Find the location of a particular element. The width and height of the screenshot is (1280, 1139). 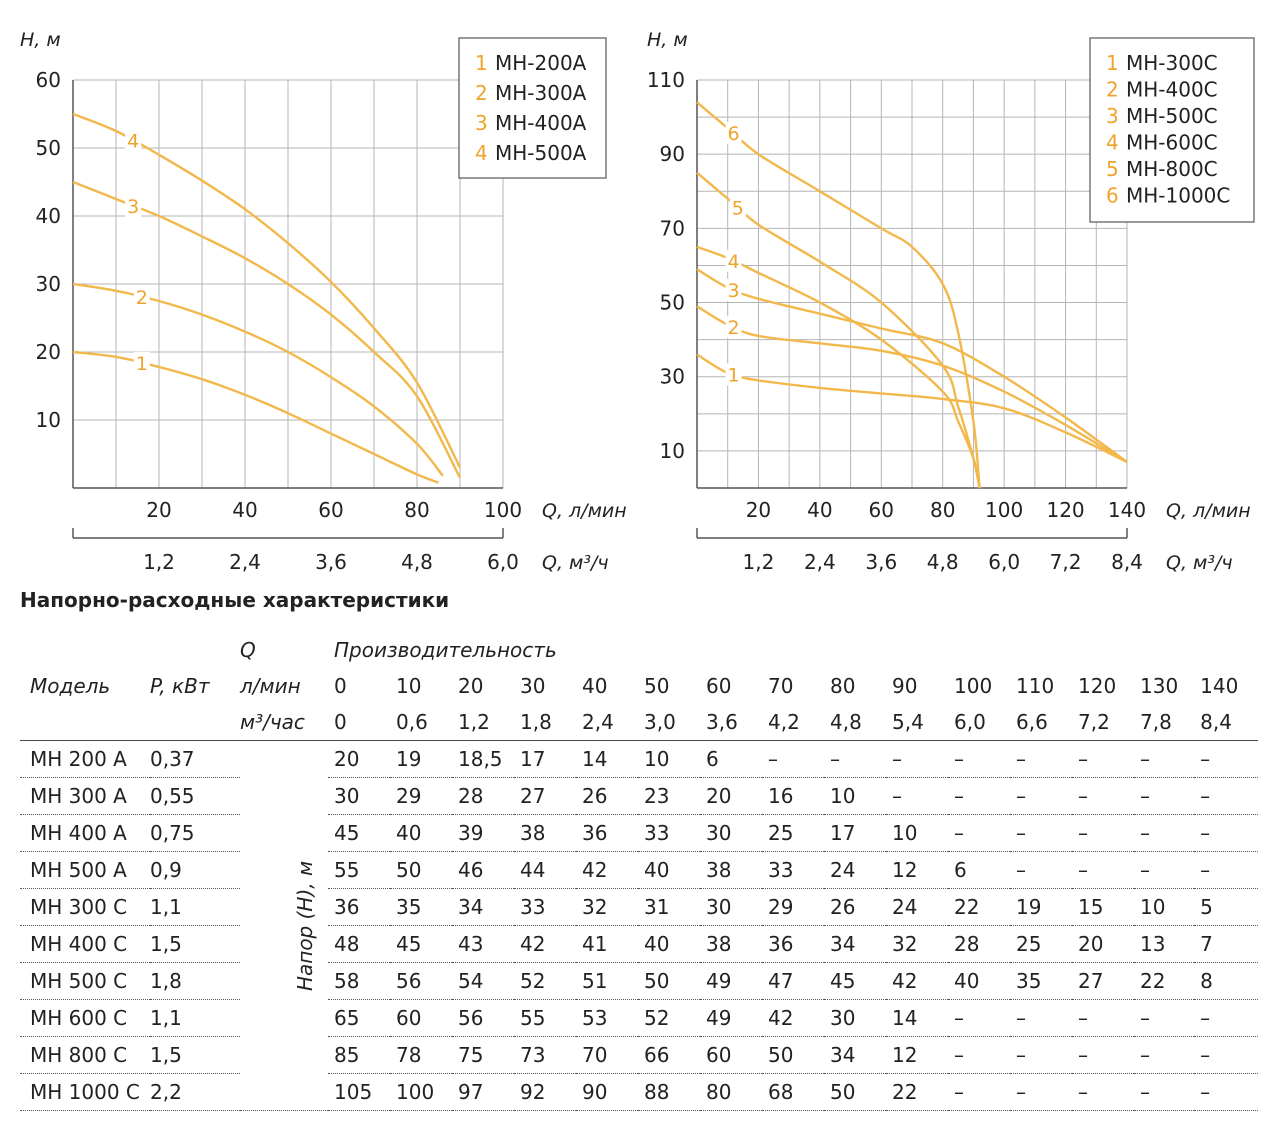

x-tick-label: 40 is located at coordinates (244, 510).